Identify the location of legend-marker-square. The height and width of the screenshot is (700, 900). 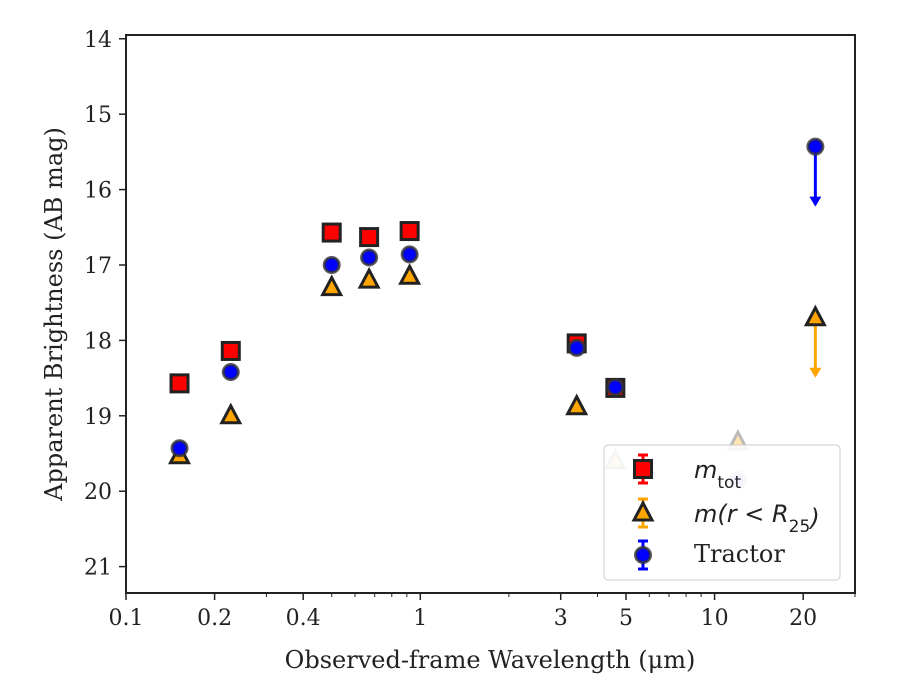
(643, 469).